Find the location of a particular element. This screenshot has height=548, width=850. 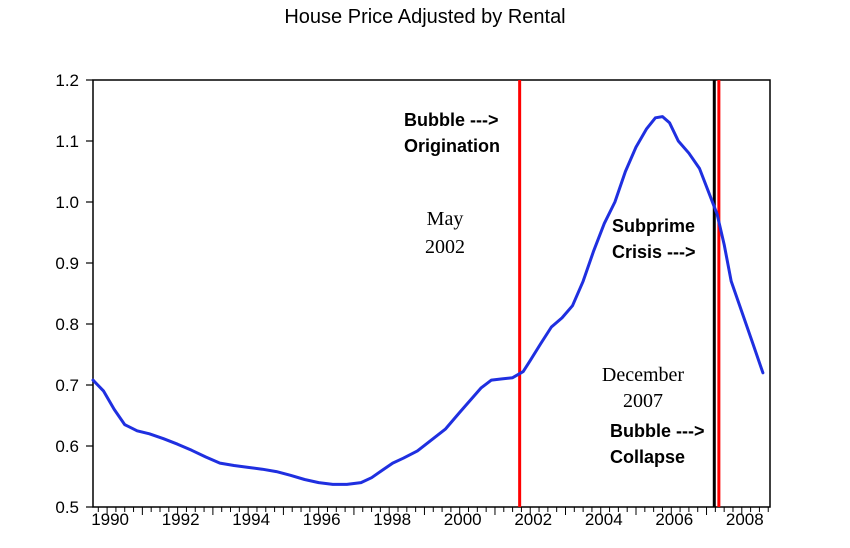

x-tick-label: 1990 is located at coordinates (110, 519).